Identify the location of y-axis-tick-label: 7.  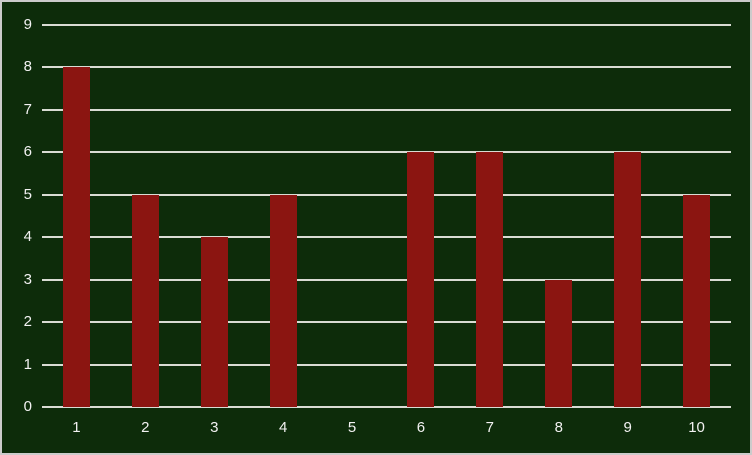
(27, 109).